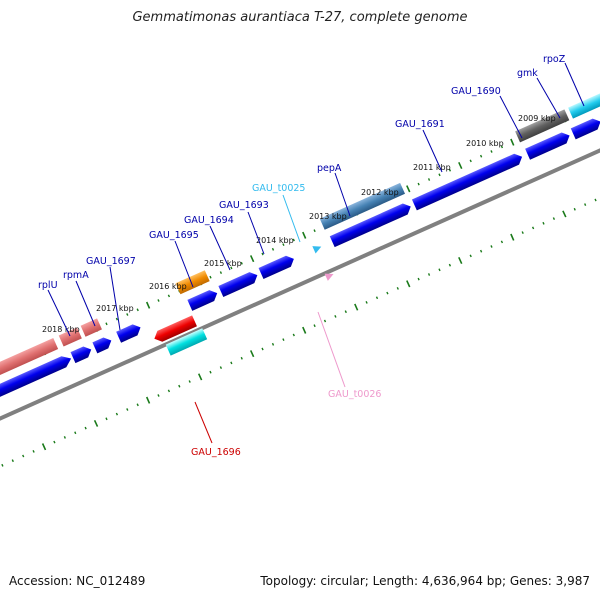  Describe the element at coordinates (485, 143) in the screenshot. I see `kbp-label-2010: 2010 kbp` at that location.